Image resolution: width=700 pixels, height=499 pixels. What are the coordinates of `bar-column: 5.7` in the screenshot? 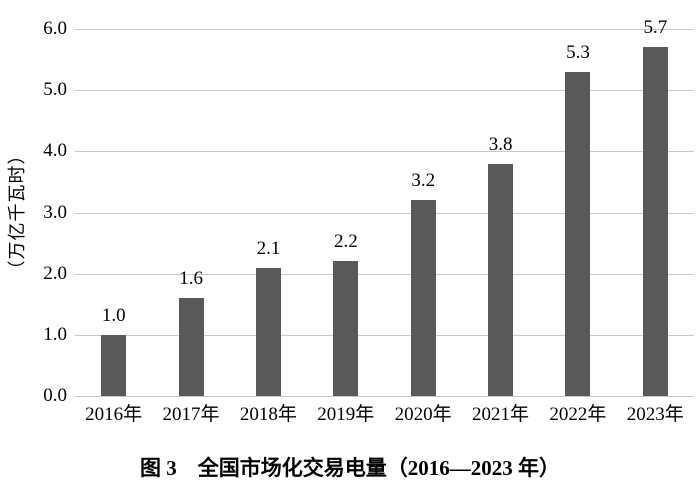 It's located at (655, 207).